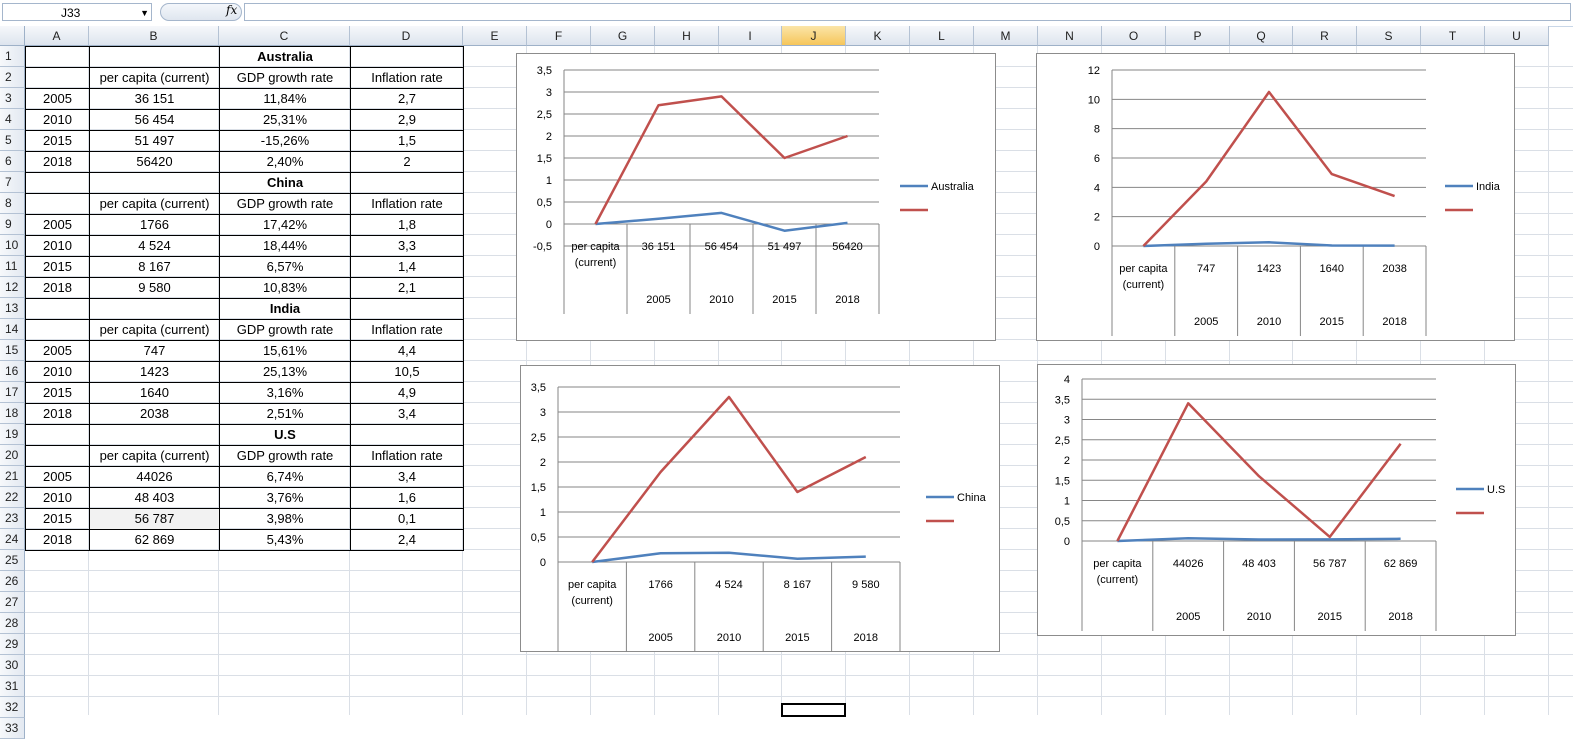 The height and width of the screenshot is (739, 1573). I want to click on table-cell: 17,42%, so click(285, 225).